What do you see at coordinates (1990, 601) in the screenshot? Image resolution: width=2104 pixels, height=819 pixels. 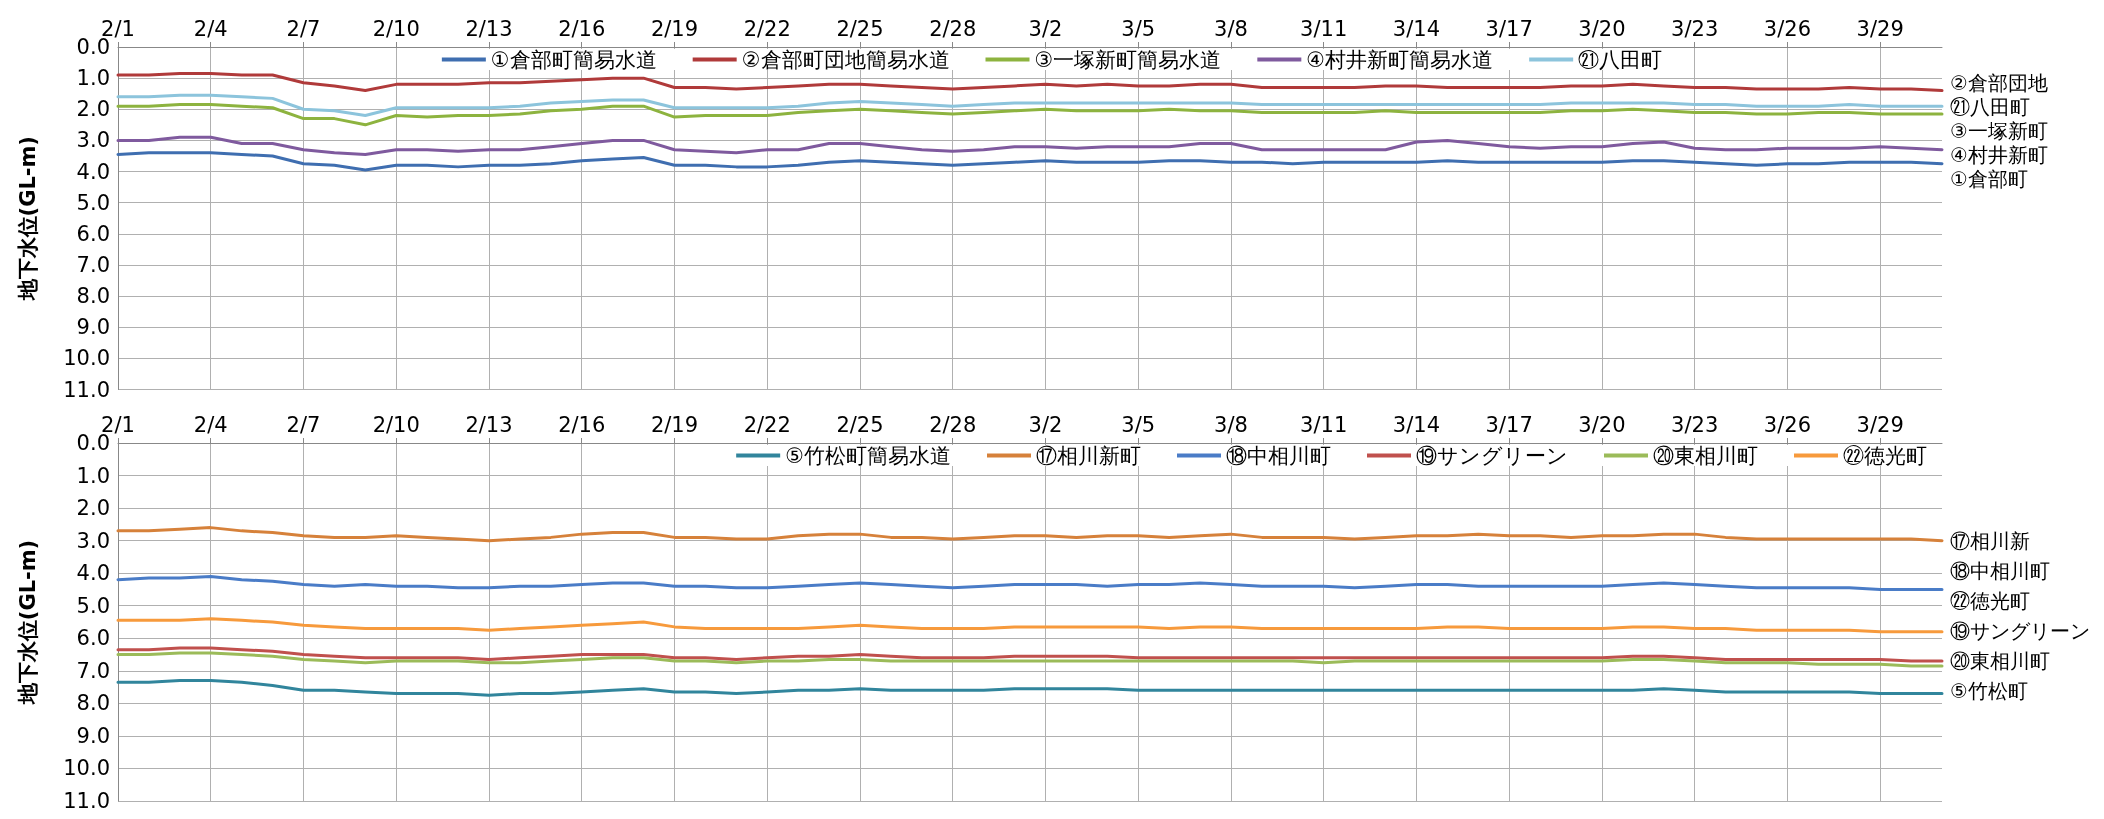 I see `text: ㉒徳光町` at bounding box center [1990, 601].